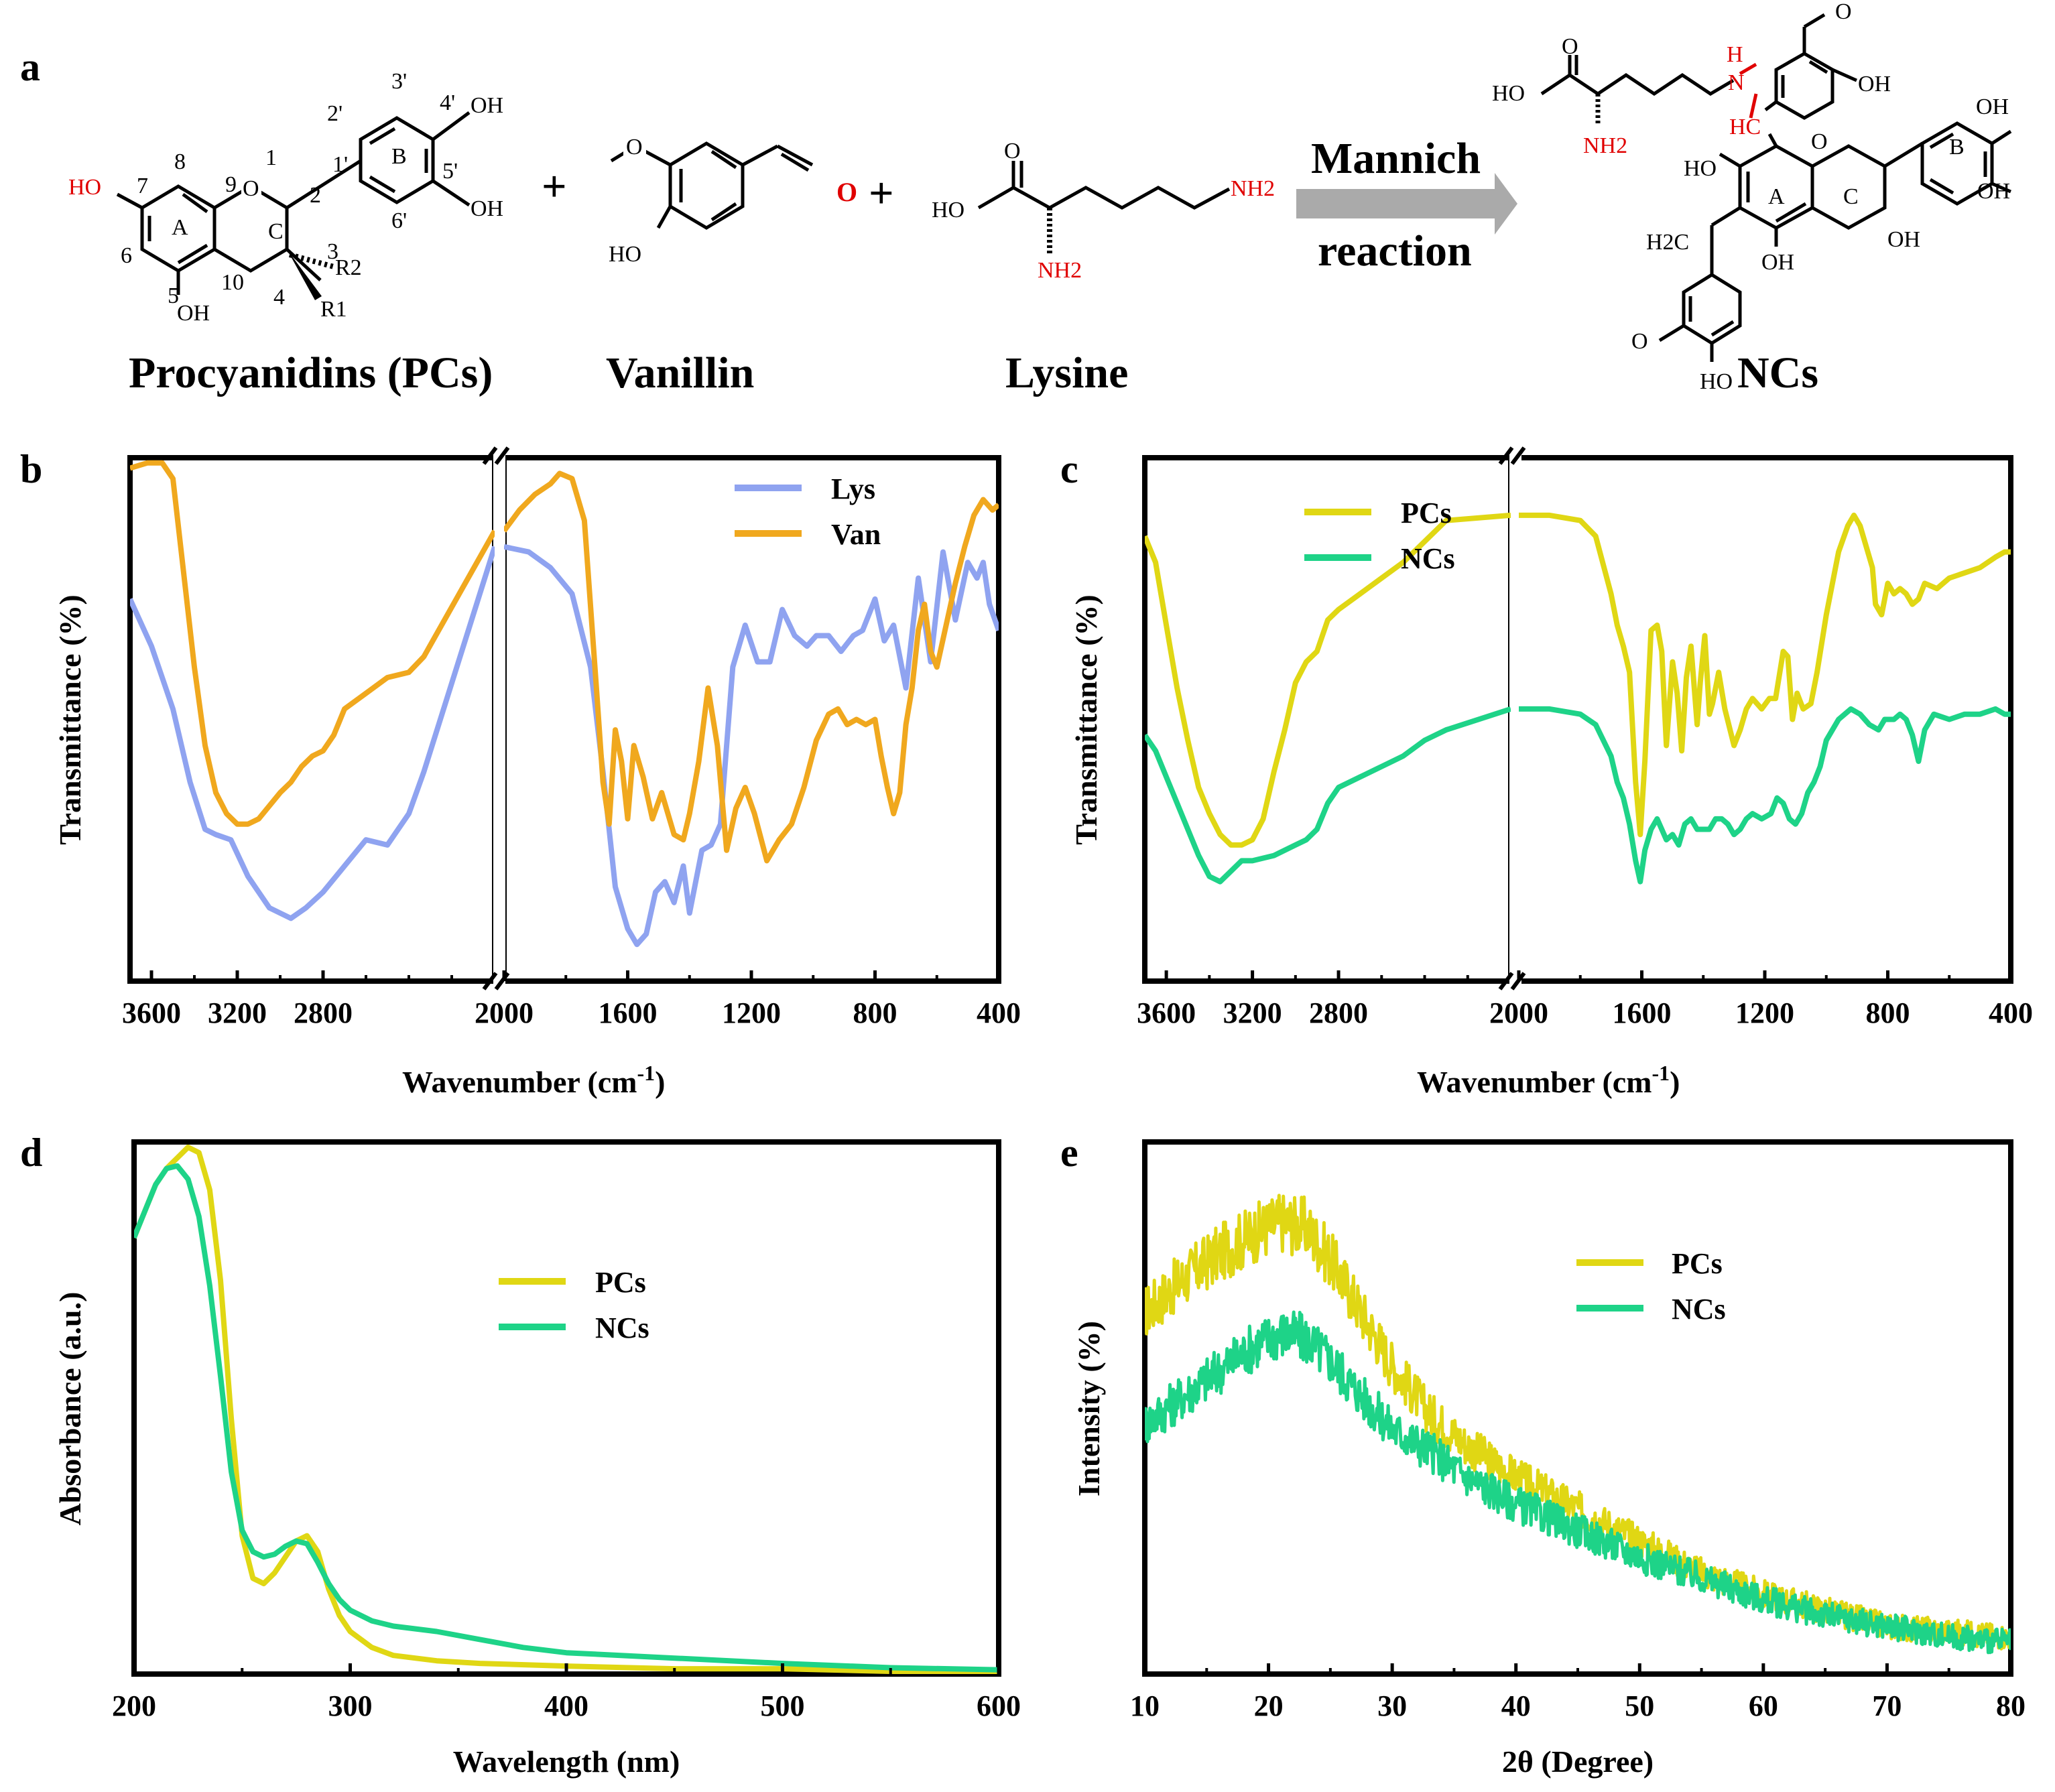  I want to click on pc-num-7: 7, so click(142, 186).